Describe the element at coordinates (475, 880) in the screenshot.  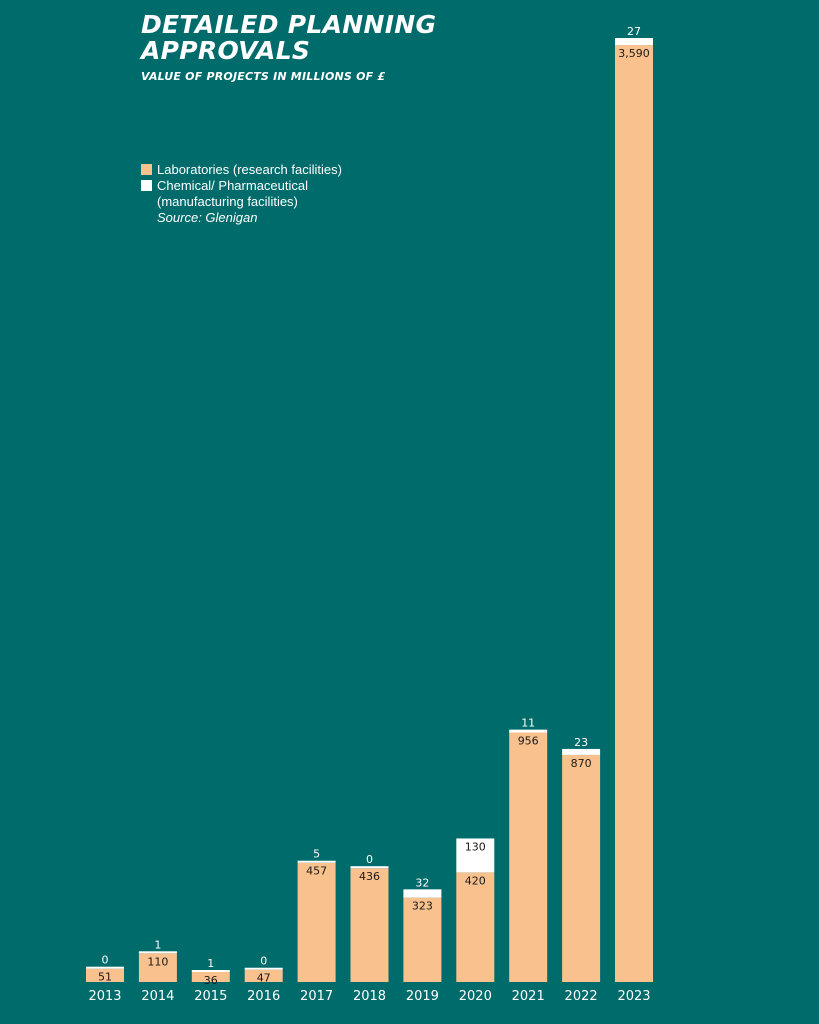
I see `label-labs-2020: 420` at that location.